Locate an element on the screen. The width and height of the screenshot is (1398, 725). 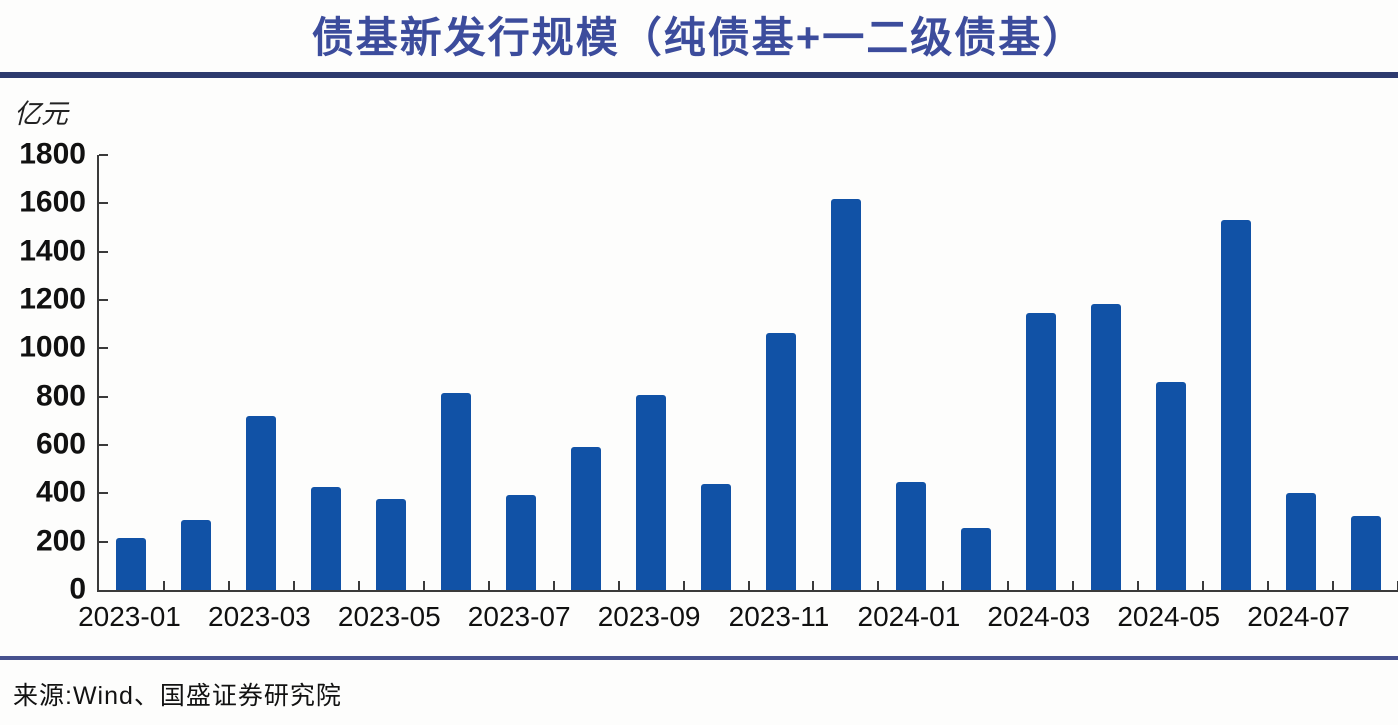
y-tick-label: 1400 is located at coordinates (52, 250).